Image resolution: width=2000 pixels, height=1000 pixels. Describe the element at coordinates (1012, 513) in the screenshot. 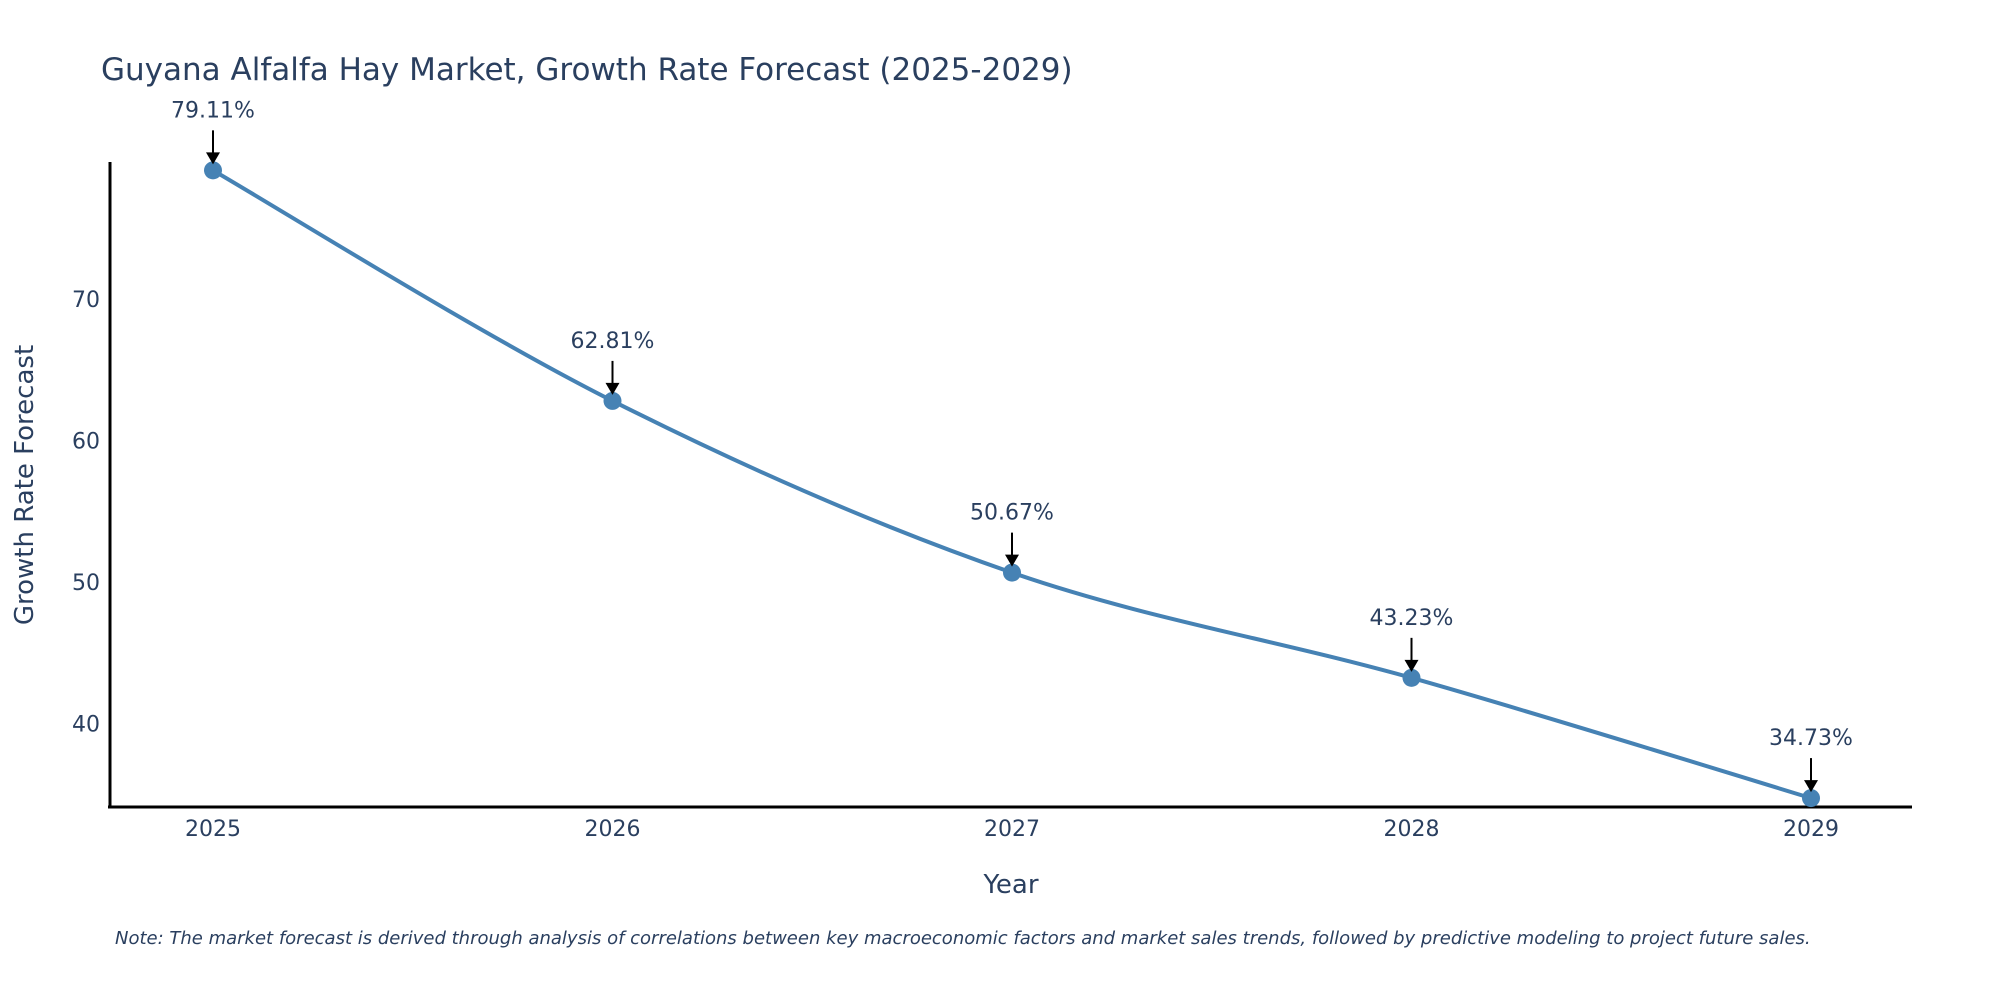

I see `data-label: 50.67%` at that location.